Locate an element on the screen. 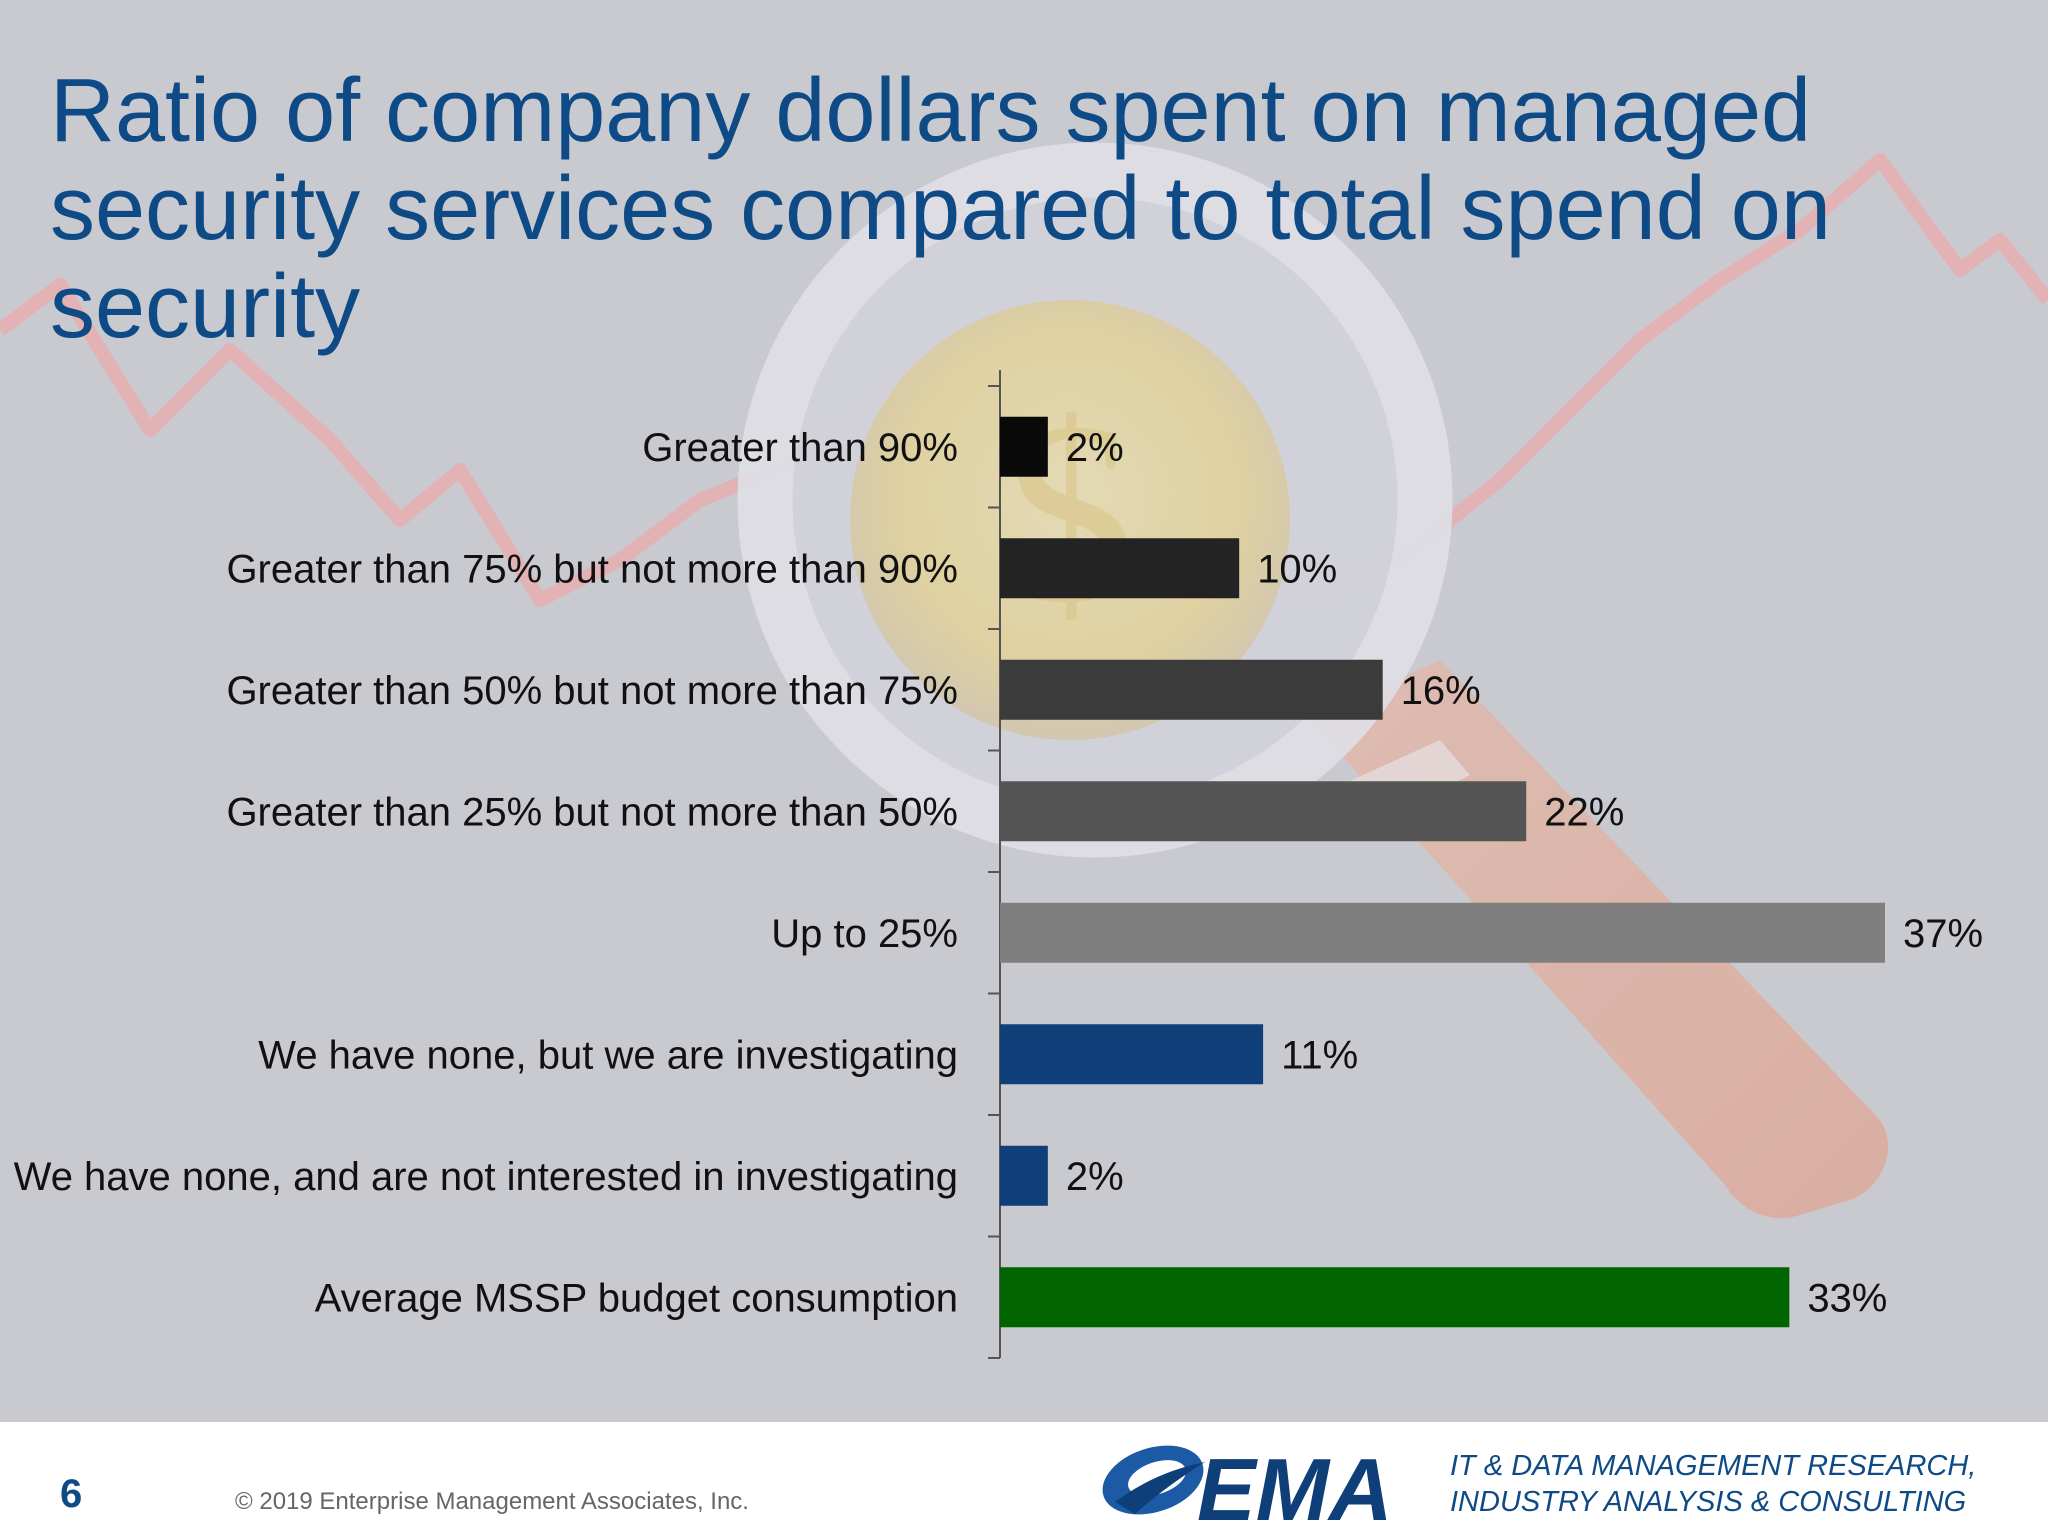  ema-logo: EMA is located at coordinates (1247, 1486).